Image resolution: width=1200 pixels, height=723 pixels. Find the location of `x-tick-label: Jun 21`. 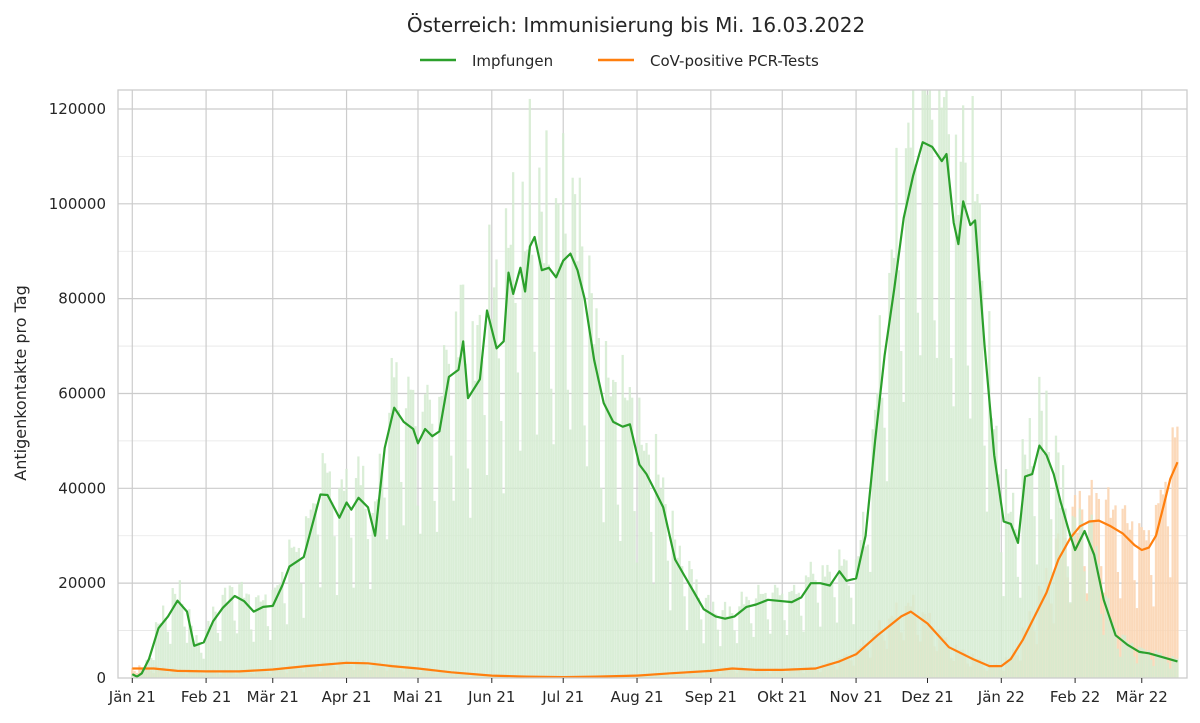

x-tick-label: Jun 21 is located at coordinates (491, 697).